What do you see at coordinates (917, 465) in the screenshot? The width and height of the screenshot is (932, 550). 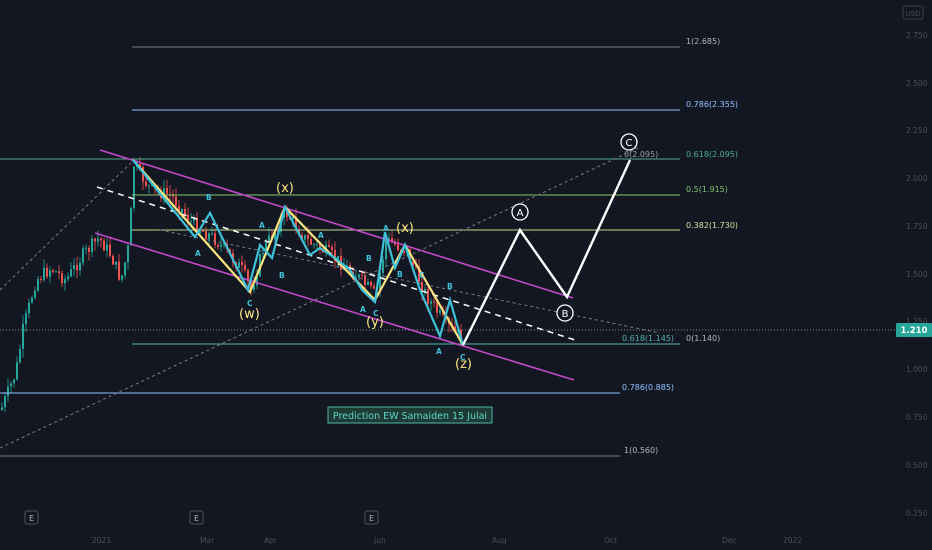 I see `y-tick: 0.500` at bounding box center [917, 465].